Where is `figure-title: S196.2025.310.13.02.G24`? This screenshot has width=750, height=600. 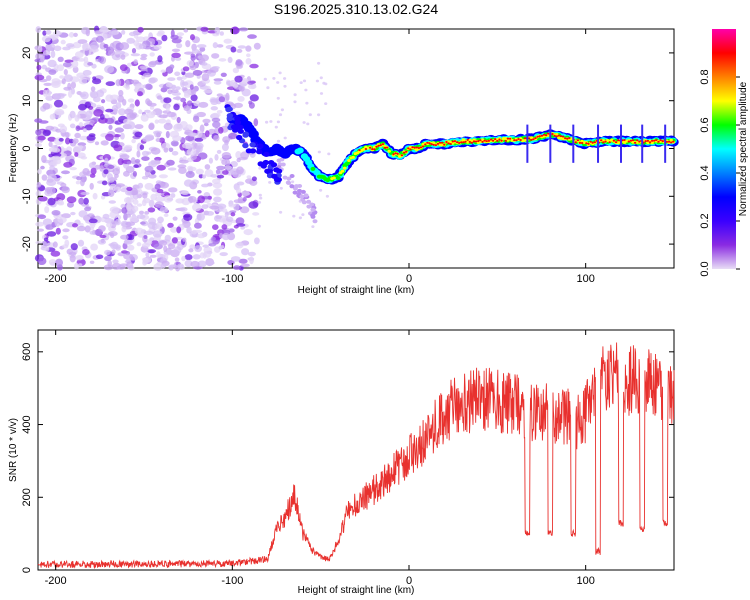
figure-title: S196.2025.310.13.02.G24 is located at coordinates (356, 9).